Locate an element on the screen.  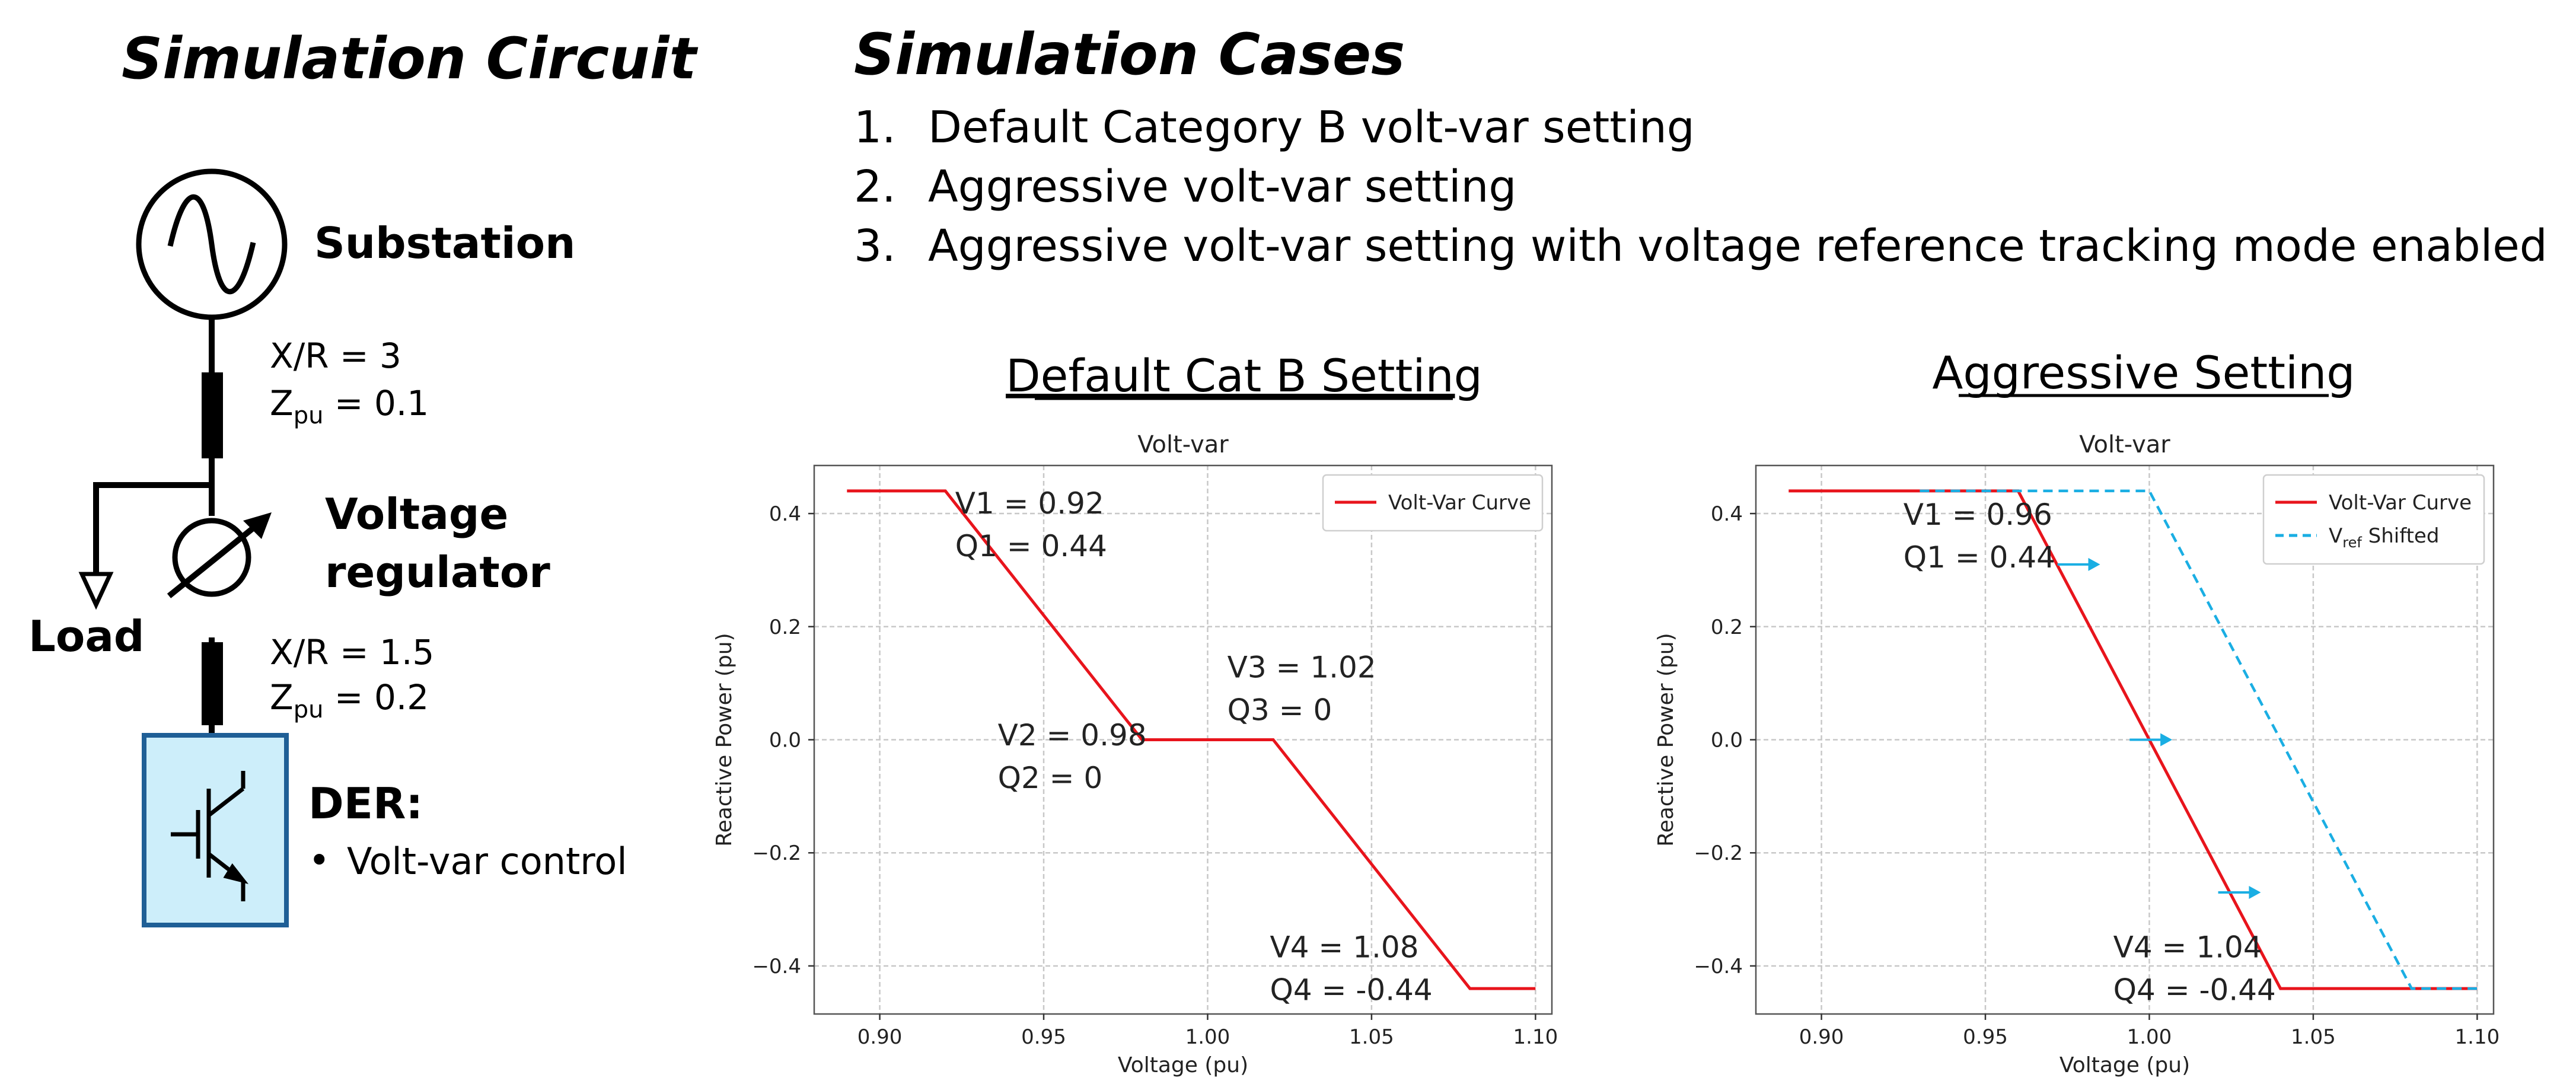
legend-label: Vref Shifted is located at coordinates (2384, 537).